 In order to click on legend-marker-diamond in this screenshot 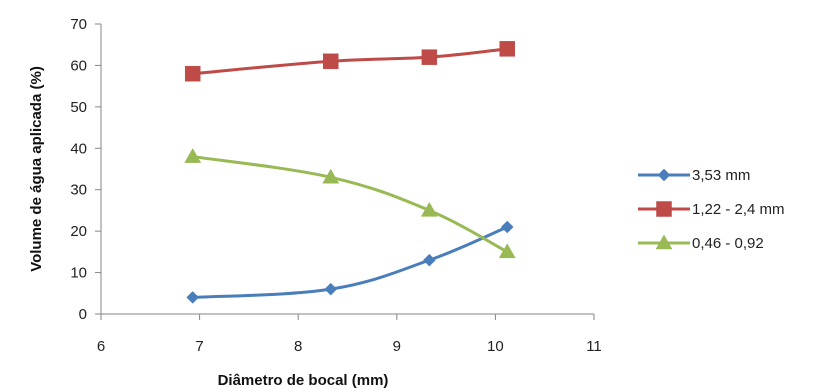, I will do `click(664, 175)`.